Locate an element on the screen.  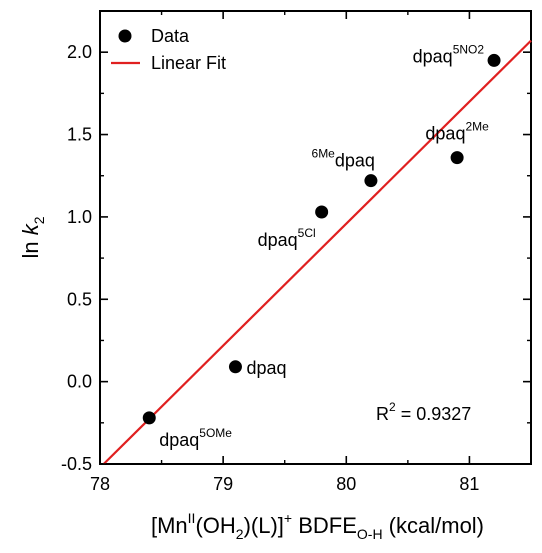
y-tick-label: 2.0 is located at coordinates (79, 52).